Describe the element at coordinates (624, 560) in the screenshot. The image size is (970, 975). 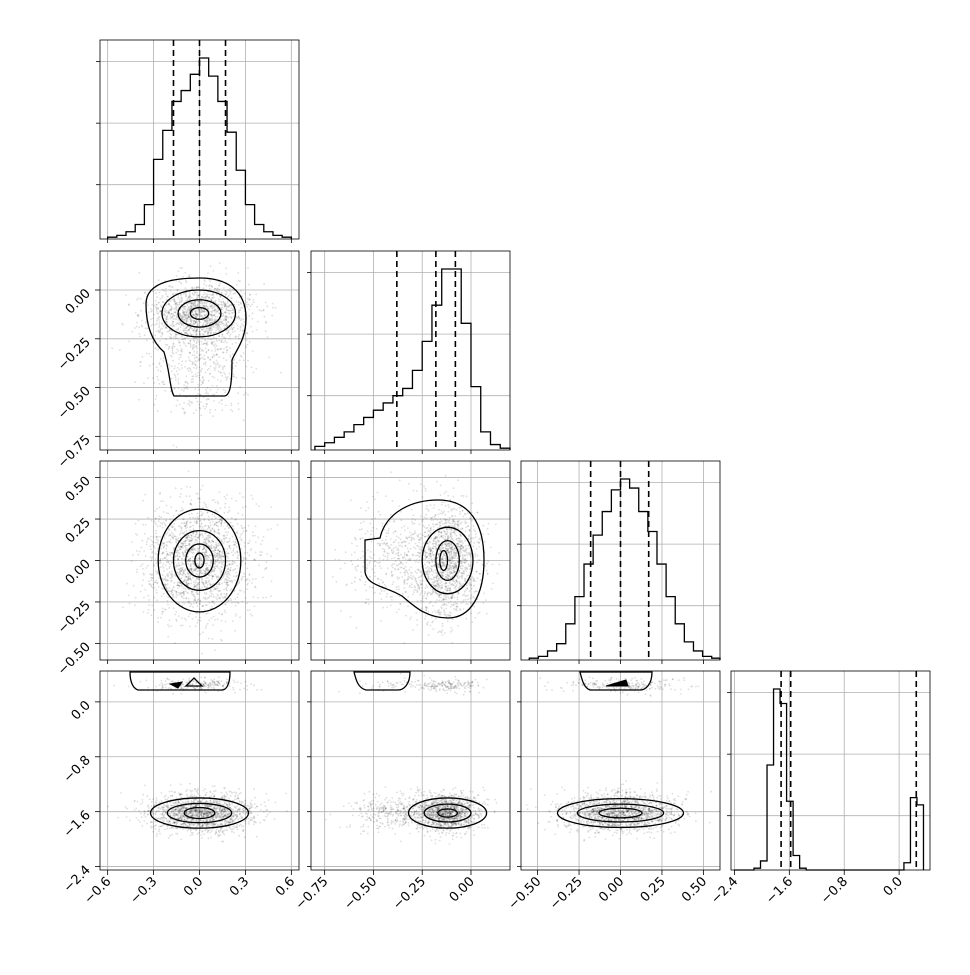
I see `histogram-p2` at that location.